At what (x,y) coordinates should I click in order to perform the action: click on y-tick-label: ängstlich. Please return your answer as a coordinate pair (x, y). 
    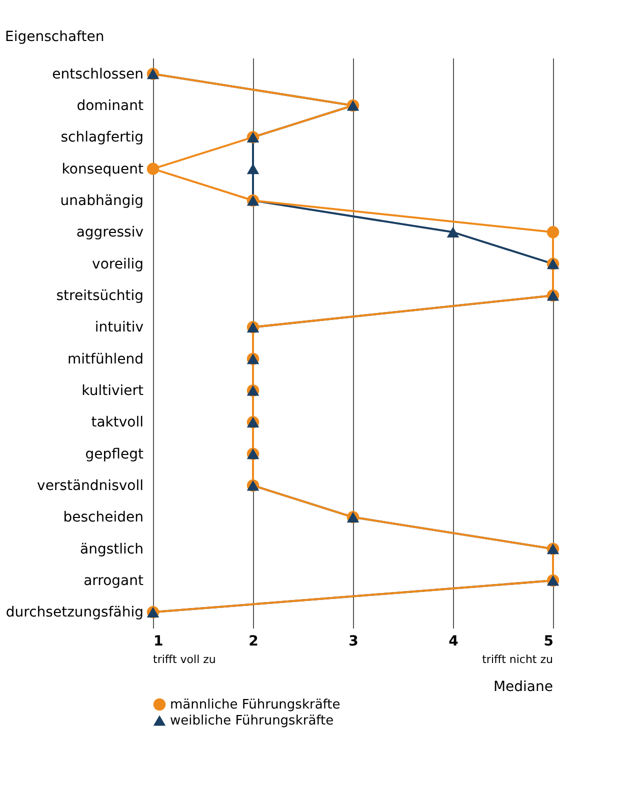
    Looking at the image, I should click on (112, 549).